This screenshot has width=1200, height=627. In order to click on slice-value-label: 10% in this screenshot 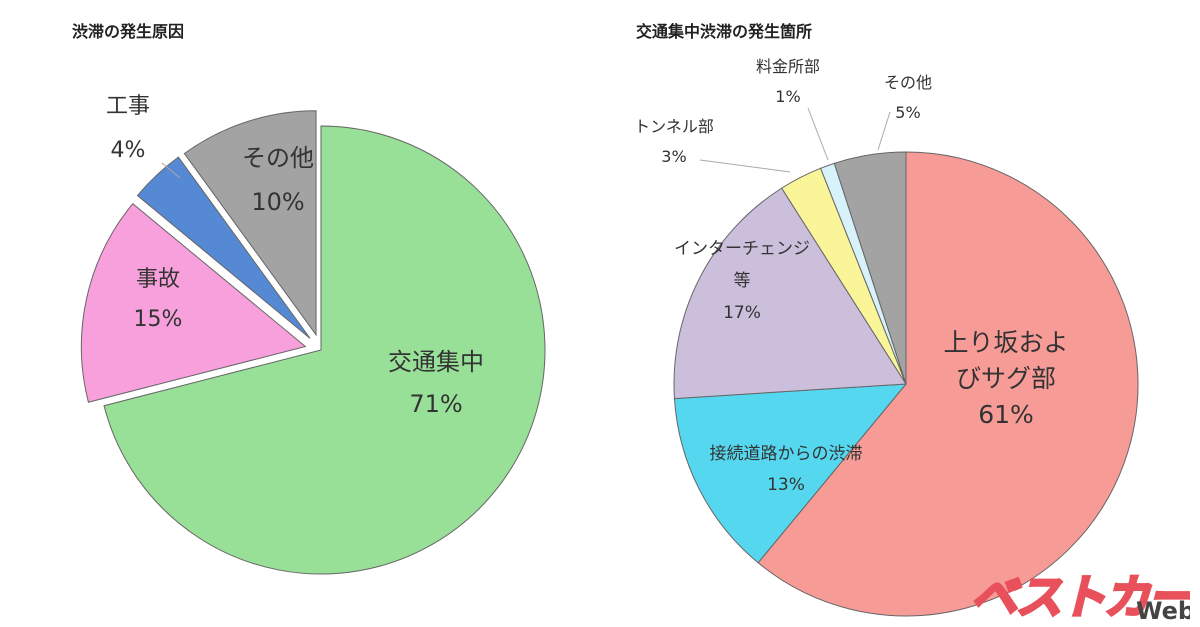, I will do `click(277, 202)`.